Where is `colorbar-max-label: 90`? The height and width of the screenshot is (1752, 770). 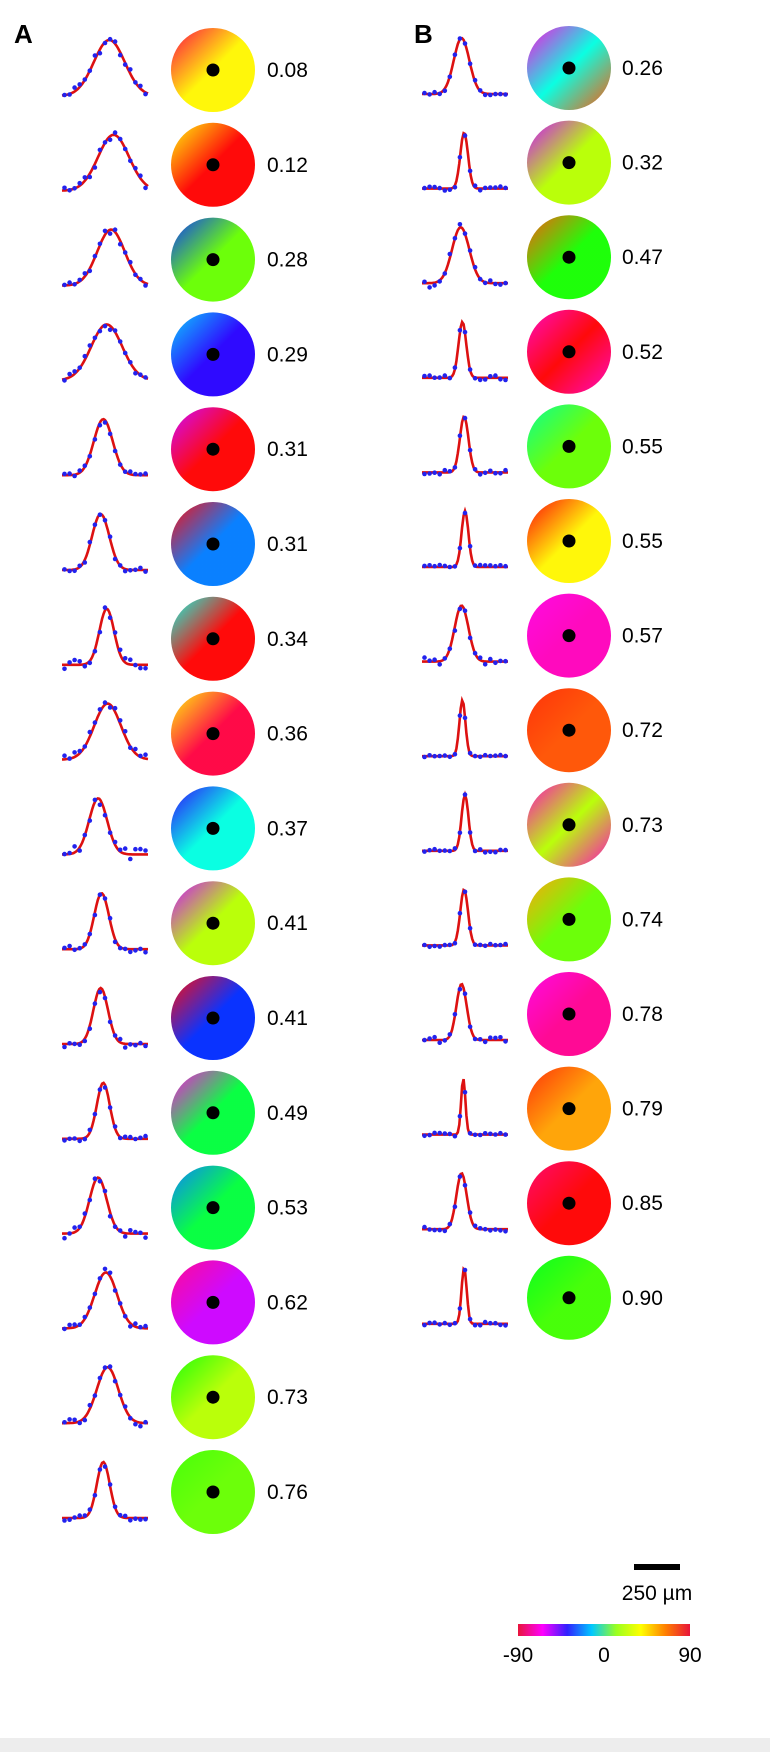 colorbar-max-label: 90 is located at coordinates (689, 1655).